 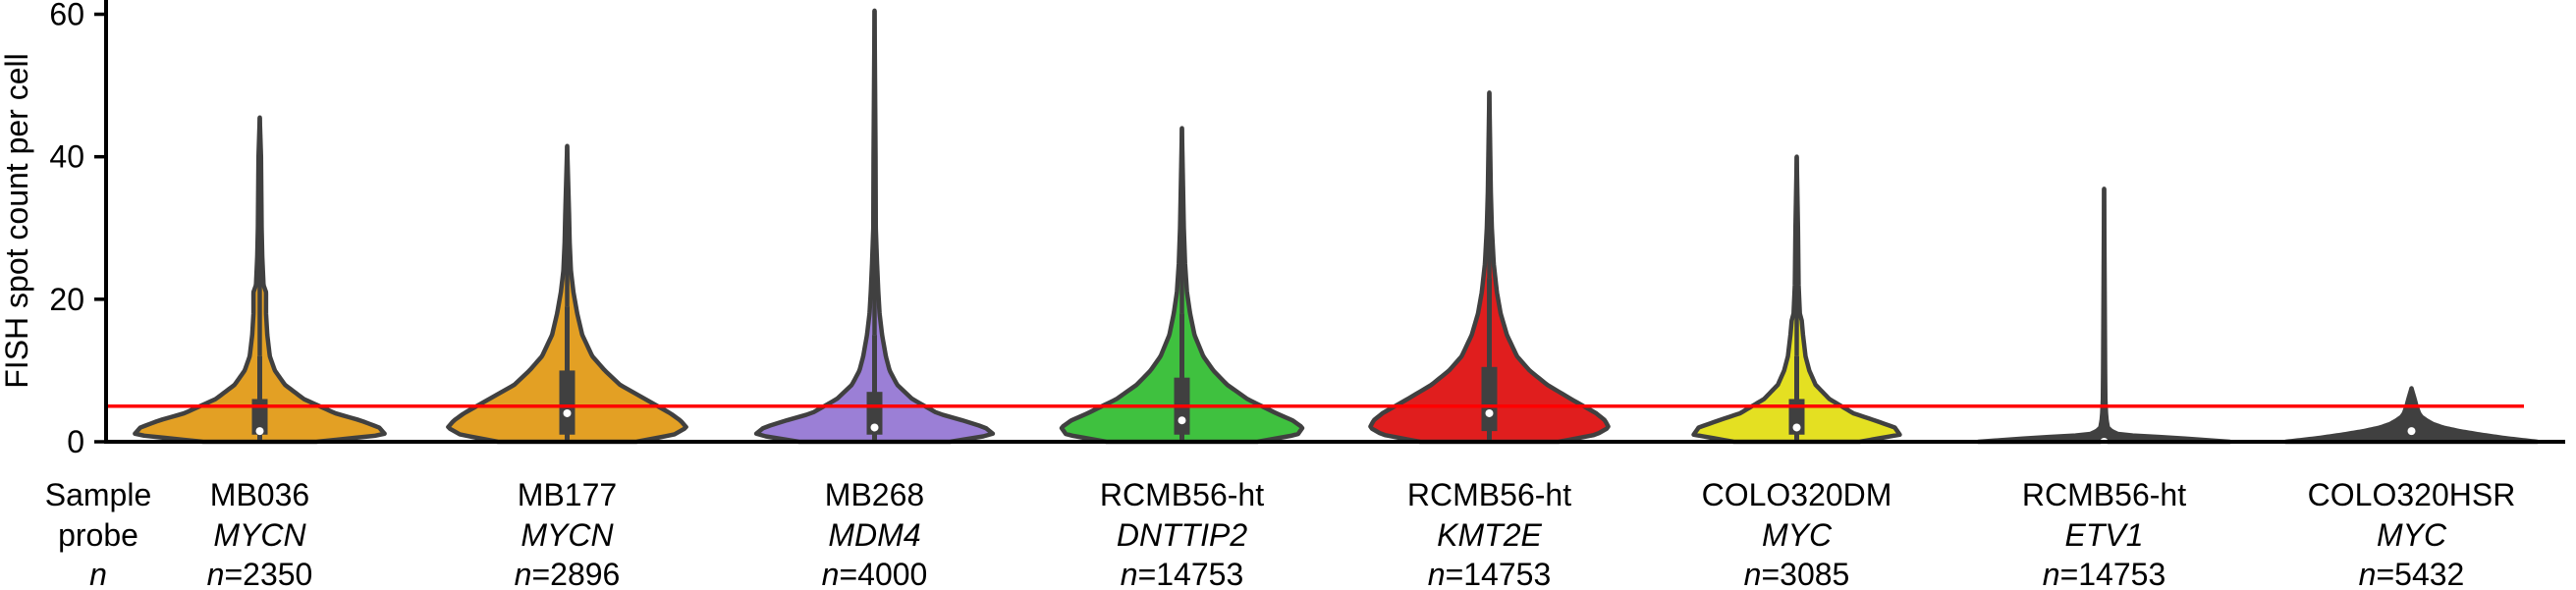 I want to click on sample-label: MB268, so click(x=875, y=494).